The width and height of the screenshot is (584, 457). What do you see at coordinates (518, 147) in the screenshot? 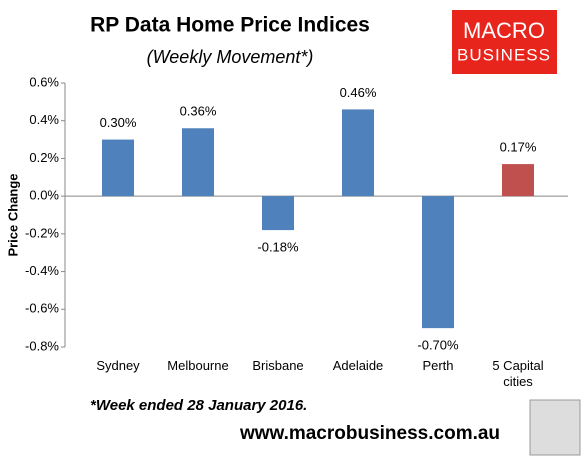
I see `value-label: 0.17%` at bounding box center [518, 147].